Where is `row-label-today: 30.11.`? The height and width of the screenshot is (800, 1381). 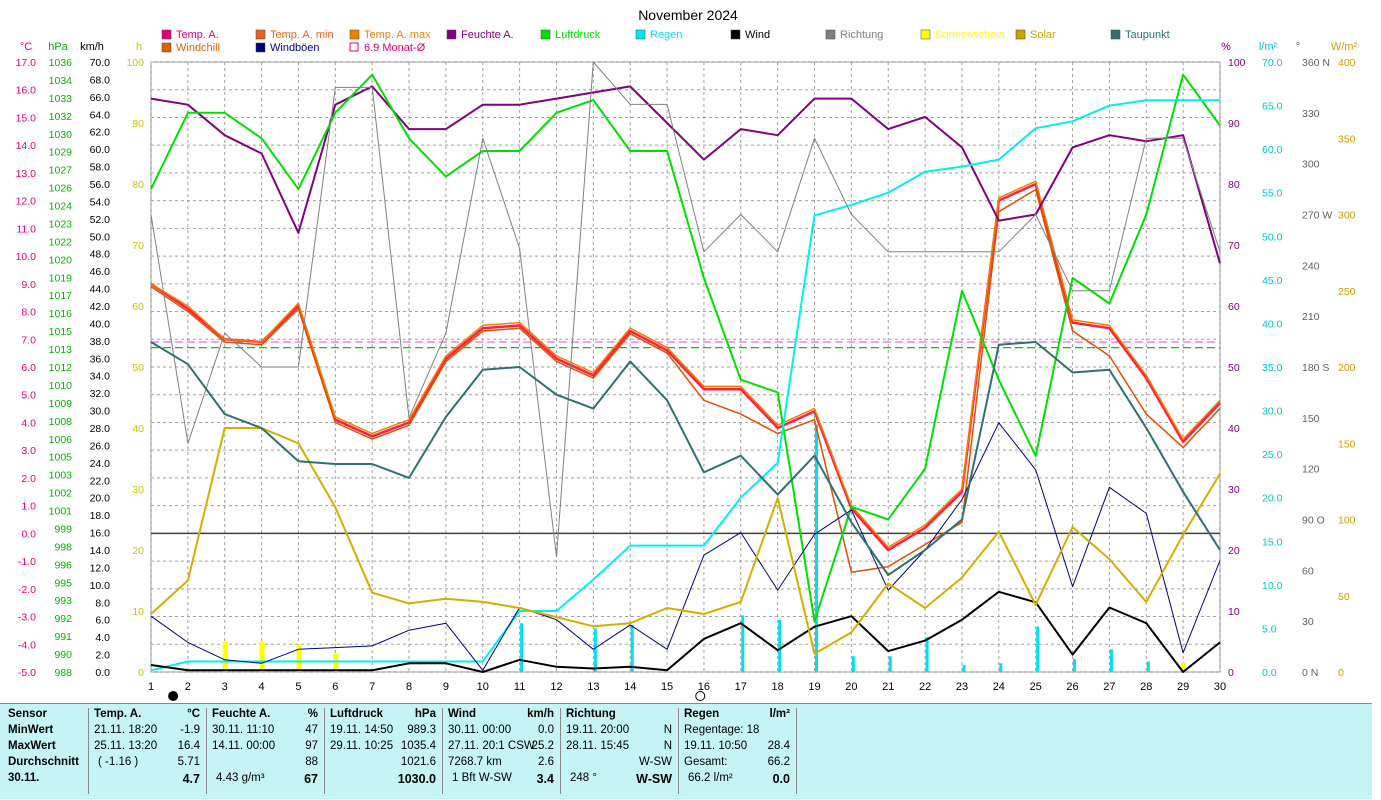
row-label-today: 30.11. is located at coordinates (24, 778).